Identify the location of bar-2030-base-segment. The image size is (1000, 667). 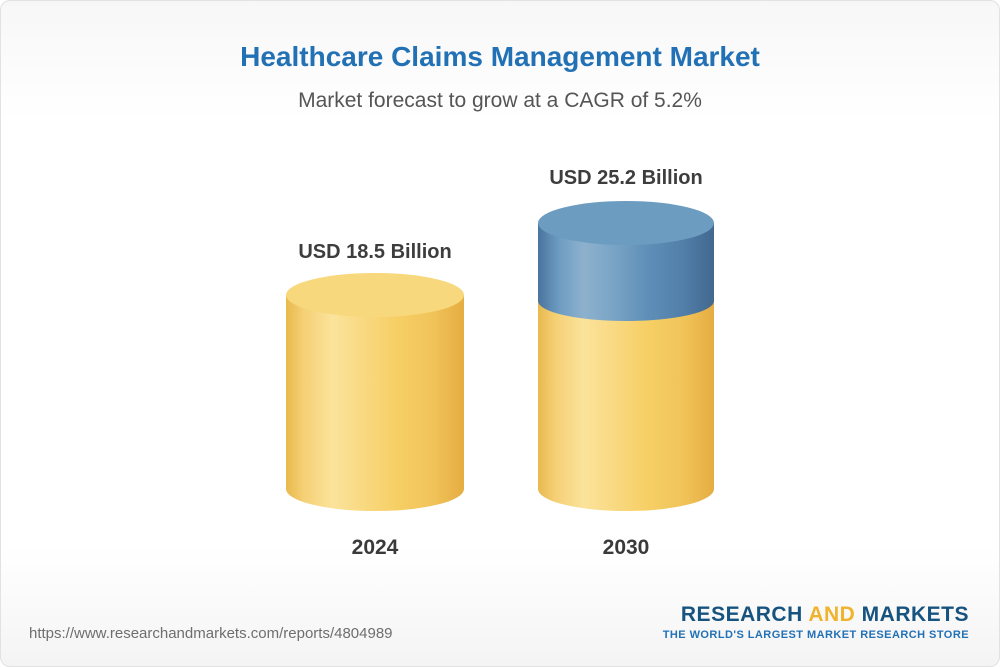
(626, 403).